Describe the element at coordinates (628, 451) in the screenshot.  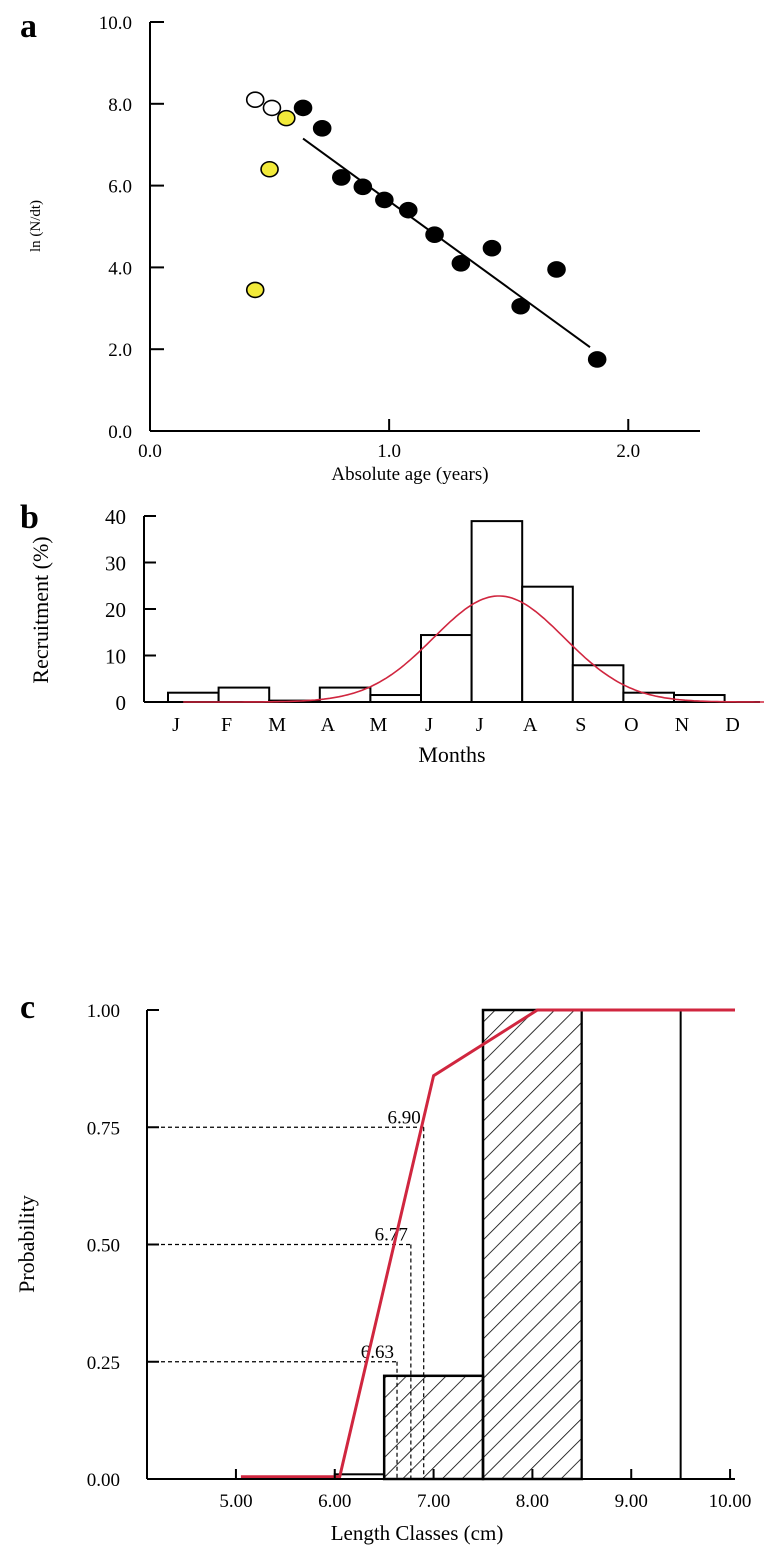
I see `panel-a-x-tick-label: 2.0` at that location.